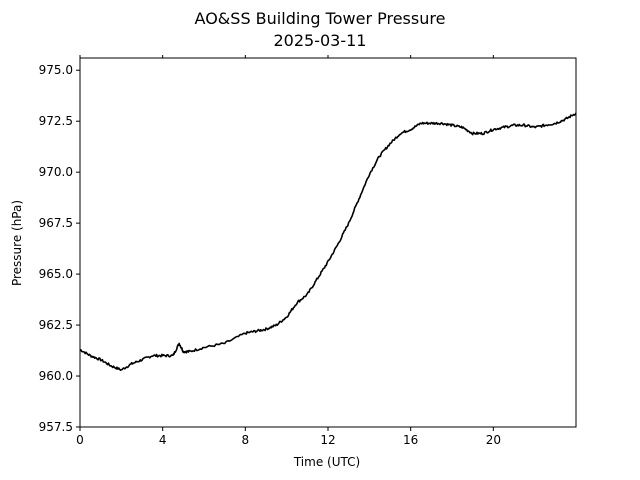  Describe the element at coordinates (410, 440) in the screenshot. I see `x-tick-label: 16` at that location.